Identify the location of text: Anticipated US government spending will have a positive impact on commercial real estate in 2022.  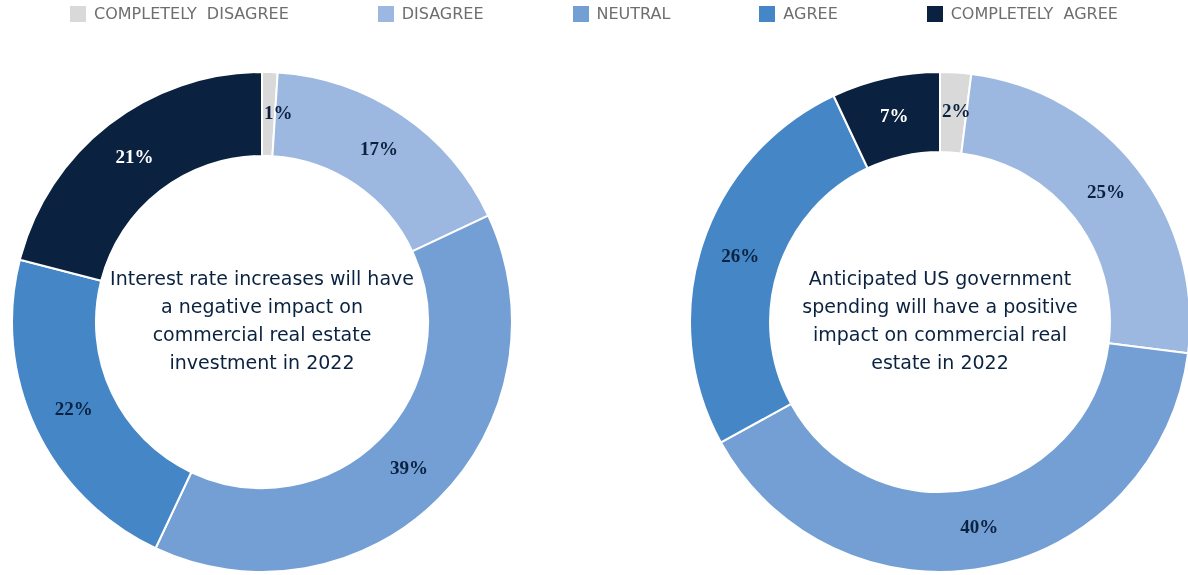
(940, 319).